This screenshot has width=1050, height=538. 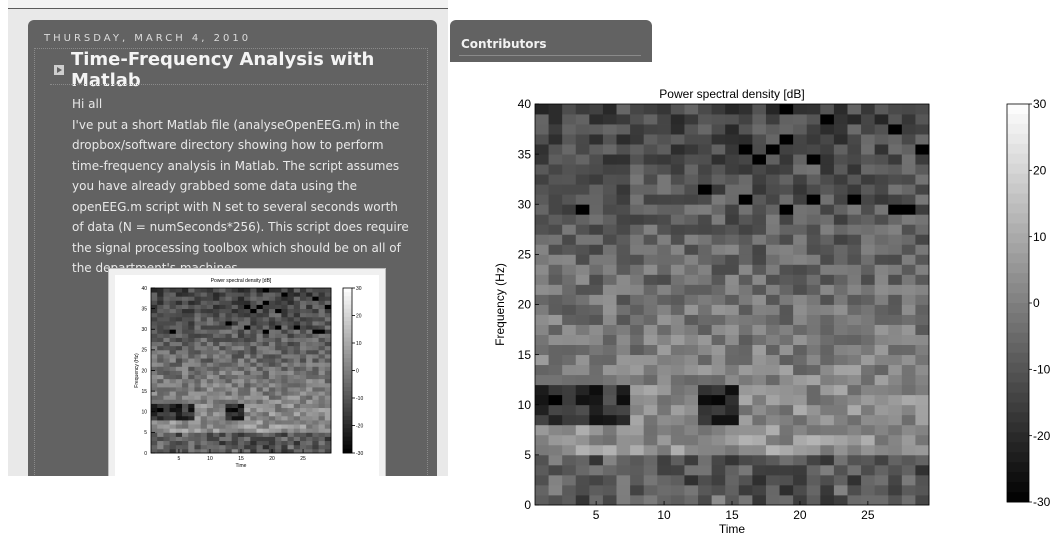 What do you see at coordinates (357, 371) in the screenshot?
I see `thumb-colorbar-tick-label: 0` at bounding box center [357, 371].